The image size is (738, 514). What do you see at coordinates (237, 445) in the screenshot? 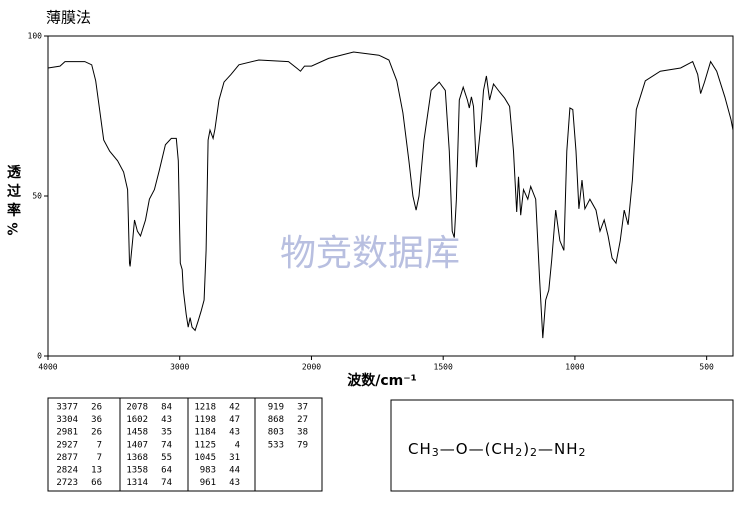
I see `peak-transmittance: 4` at bounding box center [237, 445].